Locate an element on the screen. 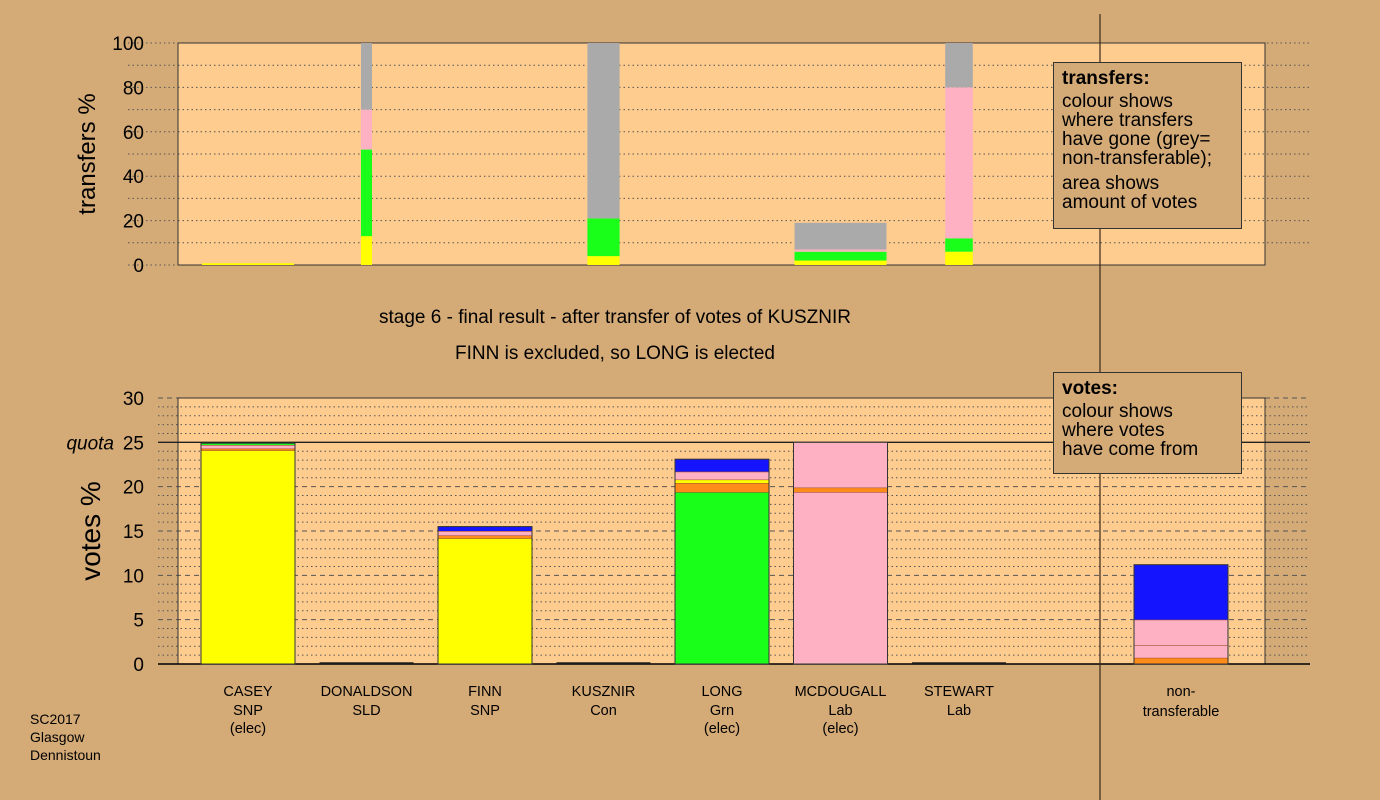 Image resolution: width=1380 pixels, height=800 pixels. vote-bar-casey-outline is located at coordinates (248, 553).